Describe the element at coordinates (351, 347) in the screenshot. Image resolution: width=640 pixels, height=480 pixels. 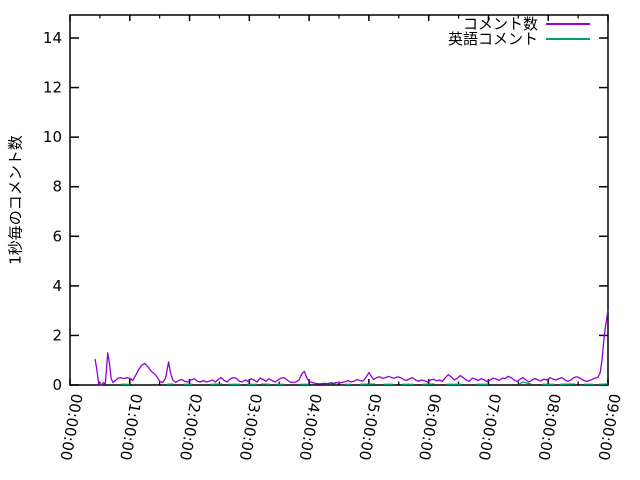
I see `series-comments-line` at that location.